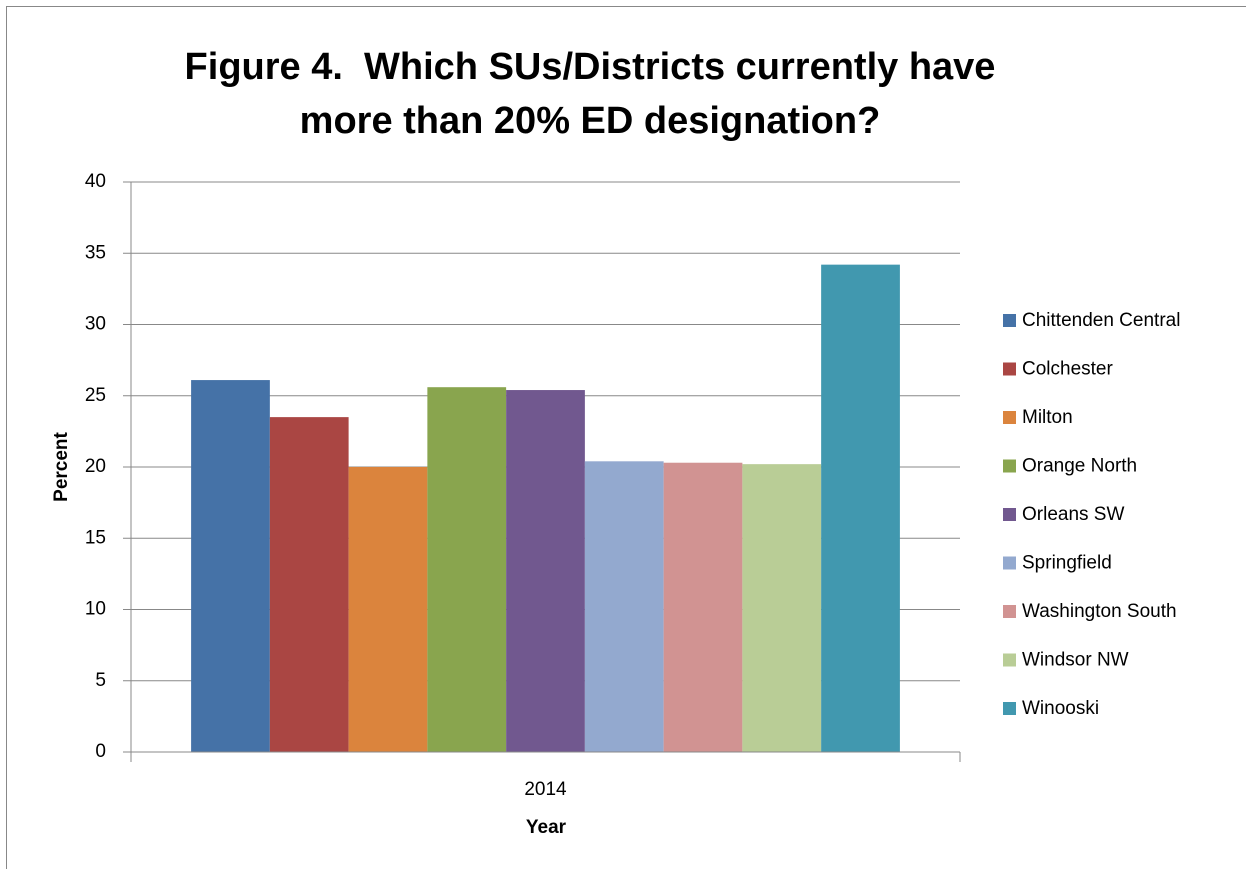 The image size is (1246, 869). Describe the element at coordinates (100, 680) in the screenshot. I see `y-tick-label: 5` at that location.